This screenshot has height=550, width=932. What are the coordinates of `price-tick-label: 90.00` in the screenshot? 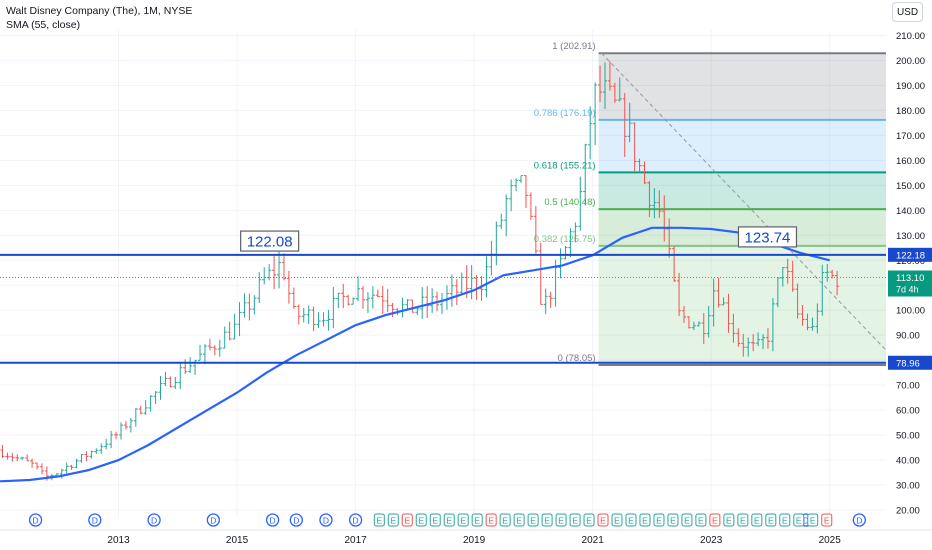 It's located at (908, 336).